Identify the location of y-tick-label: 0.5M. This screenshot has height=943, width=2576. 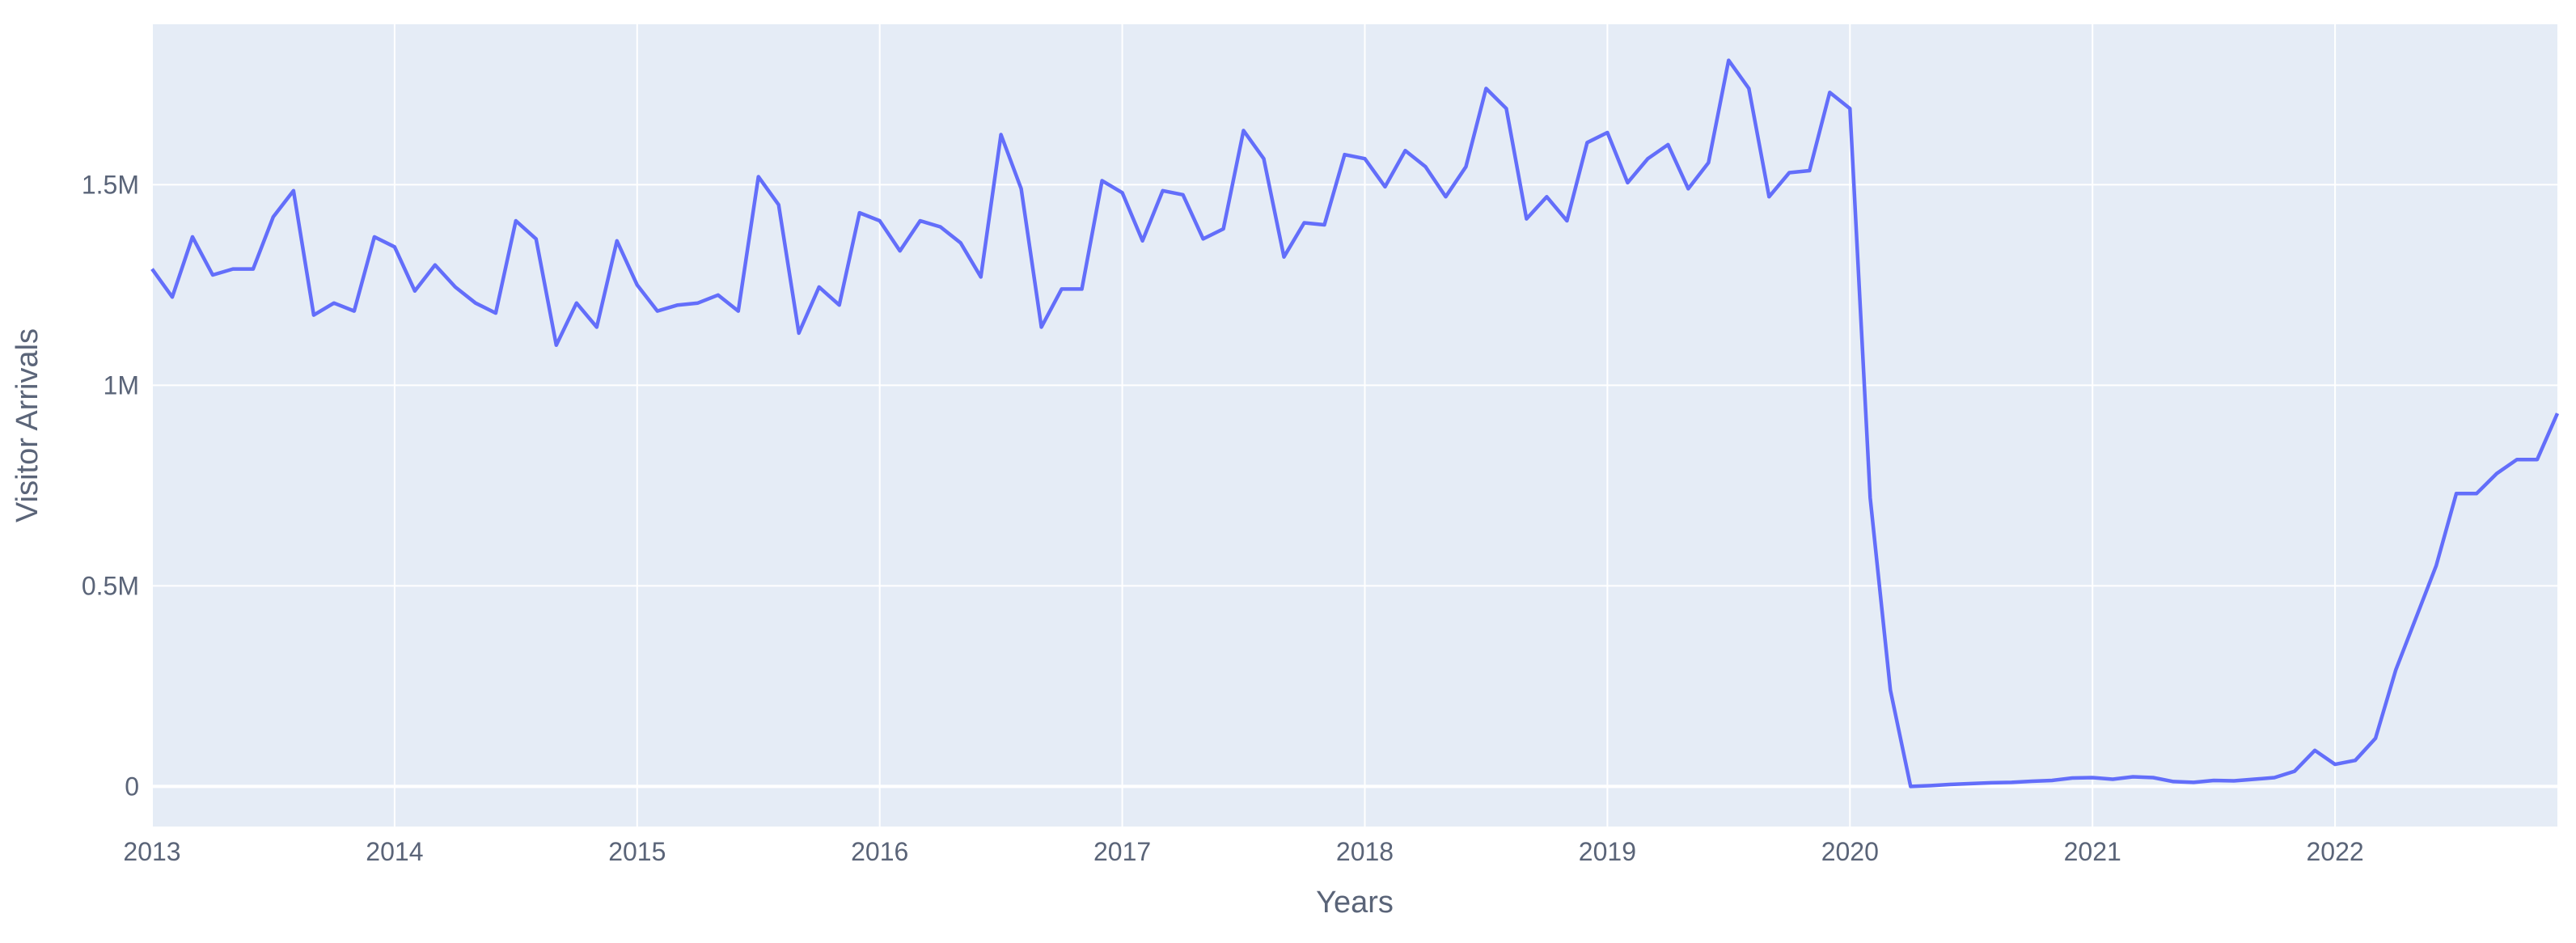
(111, 586).